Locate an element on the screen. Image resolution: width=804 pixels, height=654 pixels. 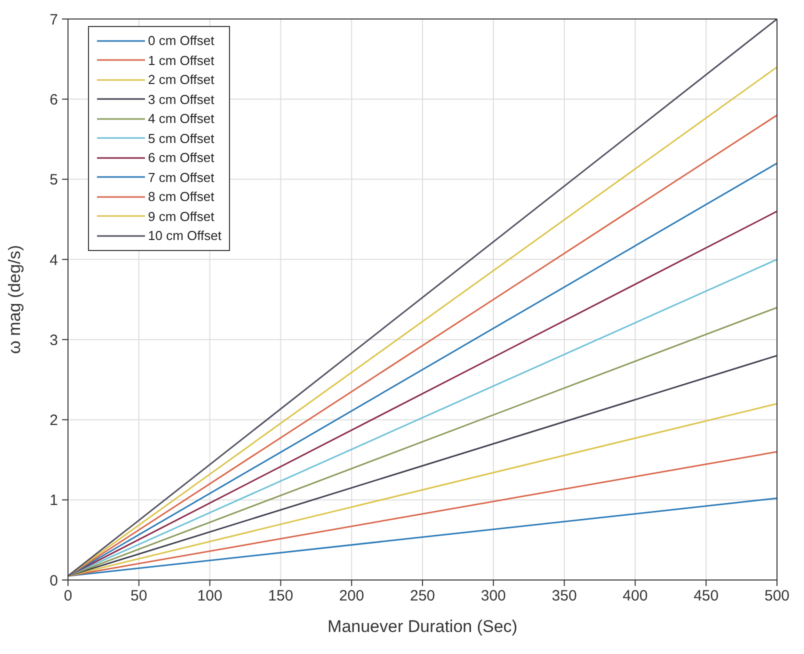
y-tick-label: 7 is located at coordinates (54, 19).